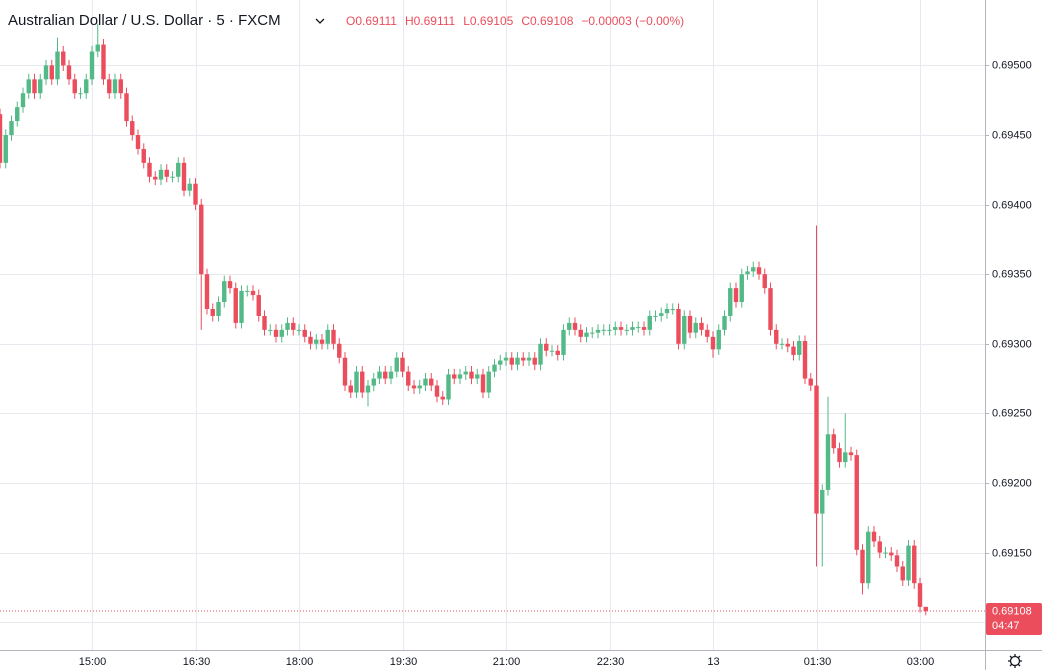  I want to click on ohlc-change: −0.00003 (−0.00%), so click(632, 21).